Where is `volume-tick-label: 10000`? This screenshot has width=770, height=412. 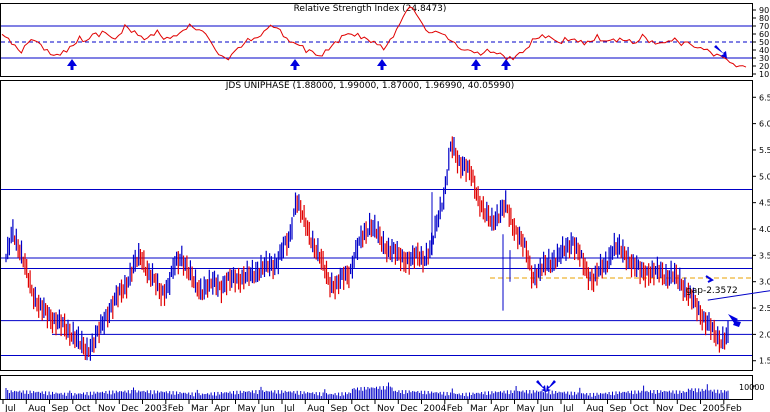 volume-tick-label: 10000 is located at coordinates (751, 387).